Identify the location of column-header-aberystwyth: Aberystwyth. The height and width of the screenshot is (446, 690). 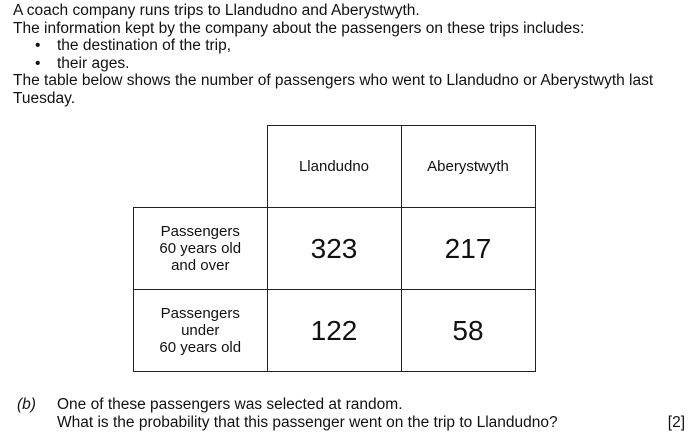
(468, 166).